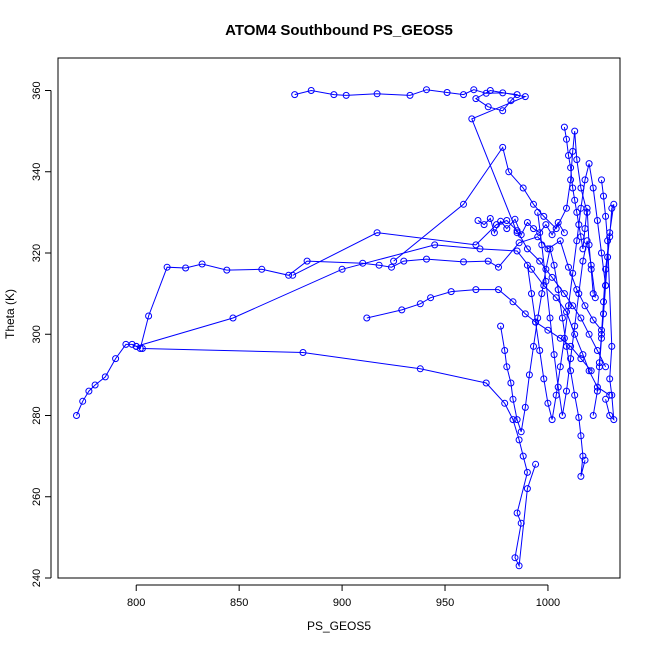  Describe the element at coordinates (37, 334) in the screenshot. I see `y-tick-label: 300` at that location.